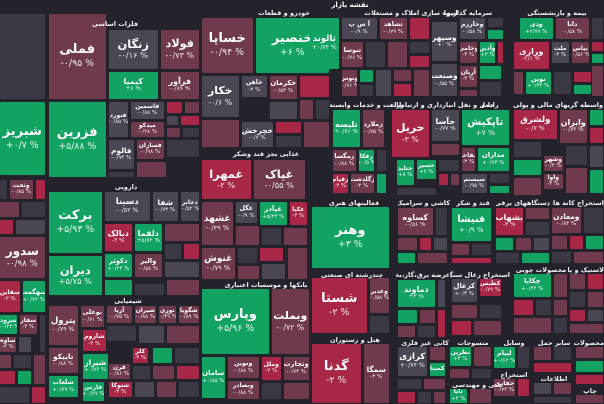  Describe the element at coordinates (532, 285) in the screenshot. I see `map-tile: چکاپا +۰/۴۴ %` at that location.